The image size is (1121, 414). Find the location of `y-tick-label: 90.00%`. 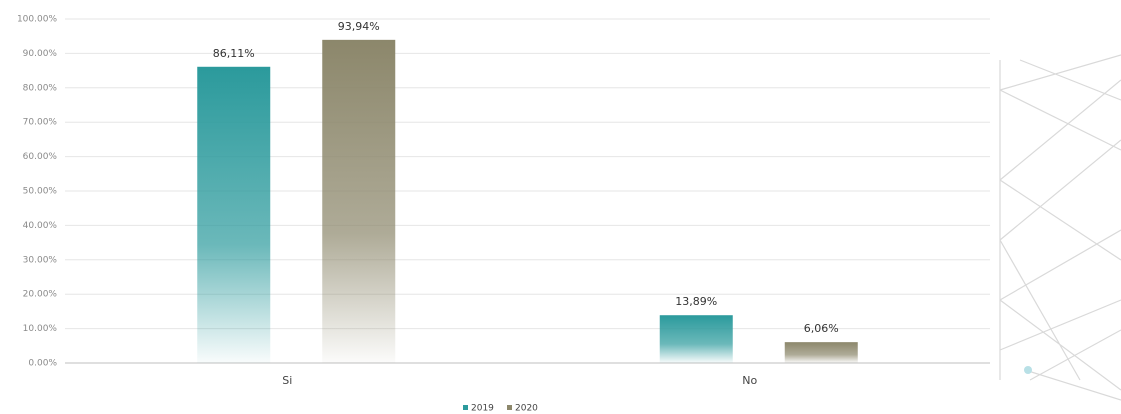

y-tick-label: 90.00% is located at coordinates (40, 54).